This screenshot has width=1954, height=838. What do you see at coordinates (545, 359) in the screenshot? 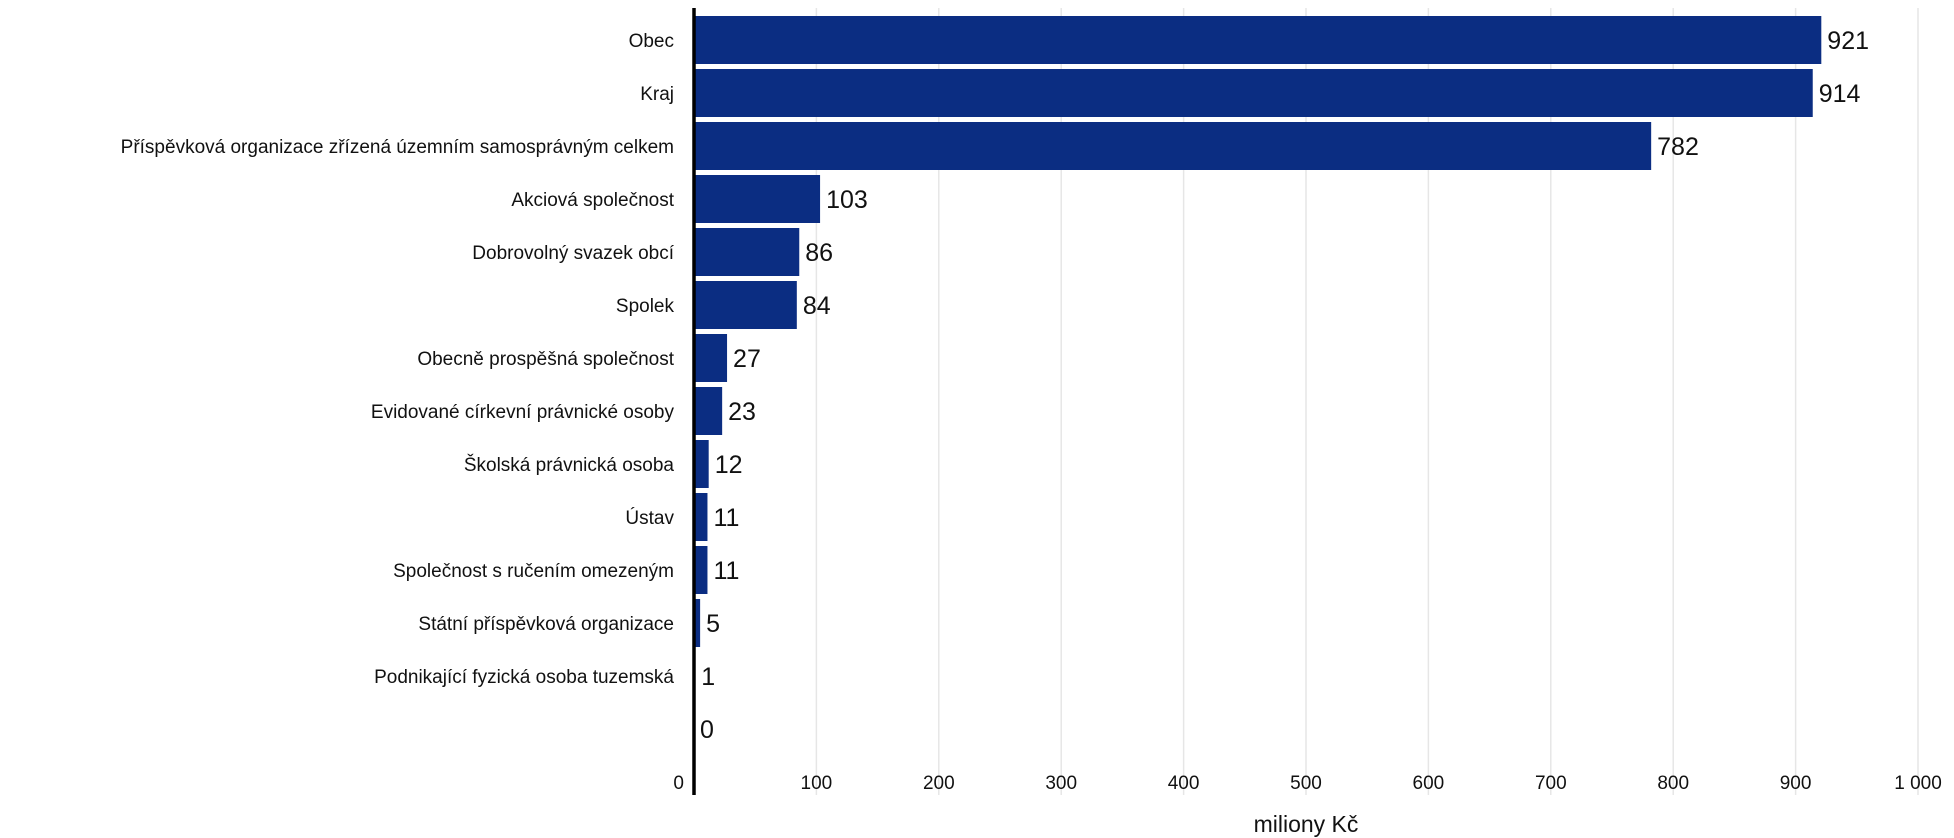
I see `category-label: Obecně prospěšná společnost` at bounding box center [545, 359].